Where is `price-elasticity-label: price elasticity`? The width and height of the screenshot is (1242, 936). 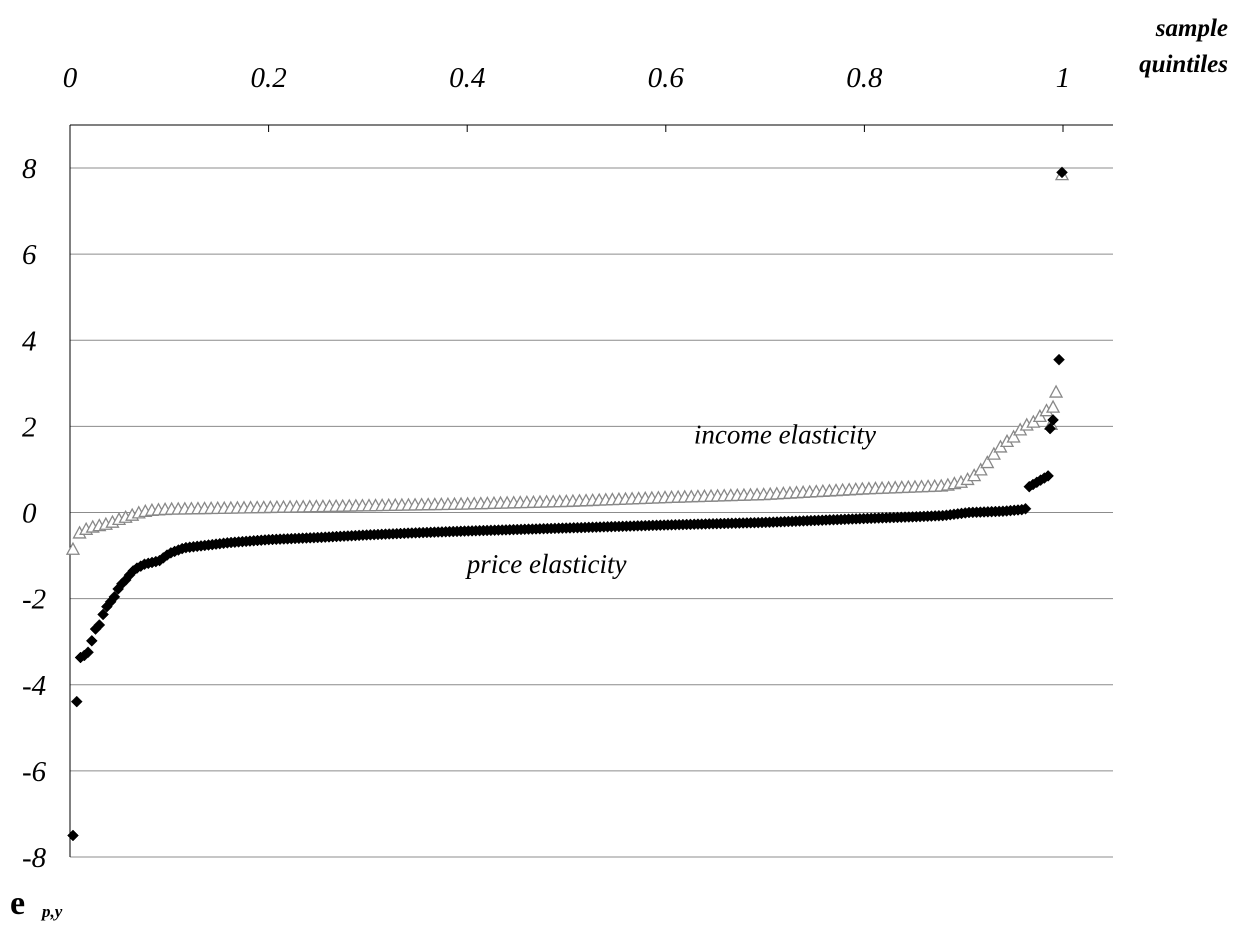 price-elasticity-label: price elasticity is located at coordinates (546, 564).